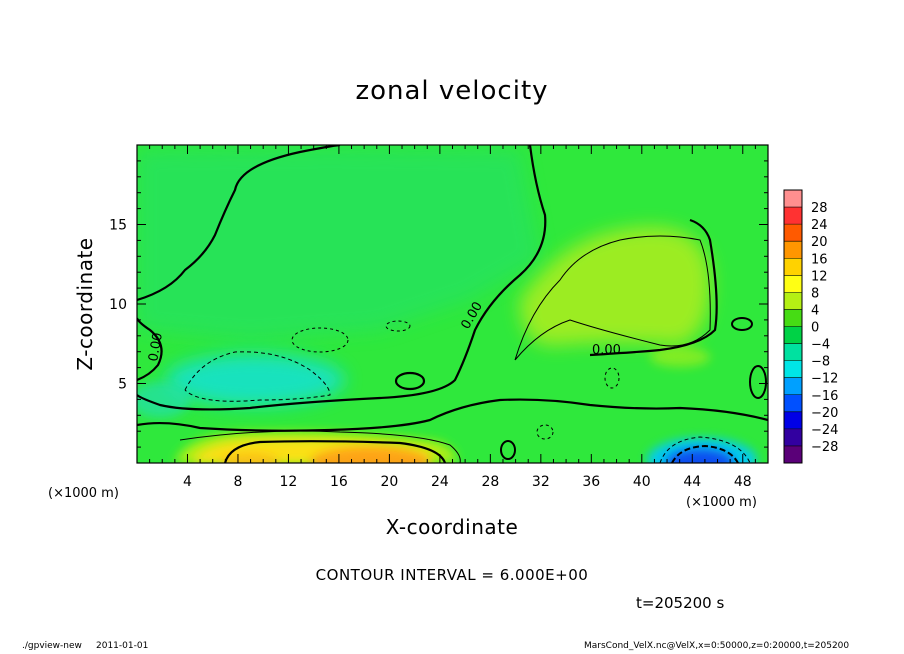 Image resolution: width=904 pixels, height=654 pixels. Describe the element at coordinates (820, 362) in the screenshot. I see `colorbar-label: −8` at that location.